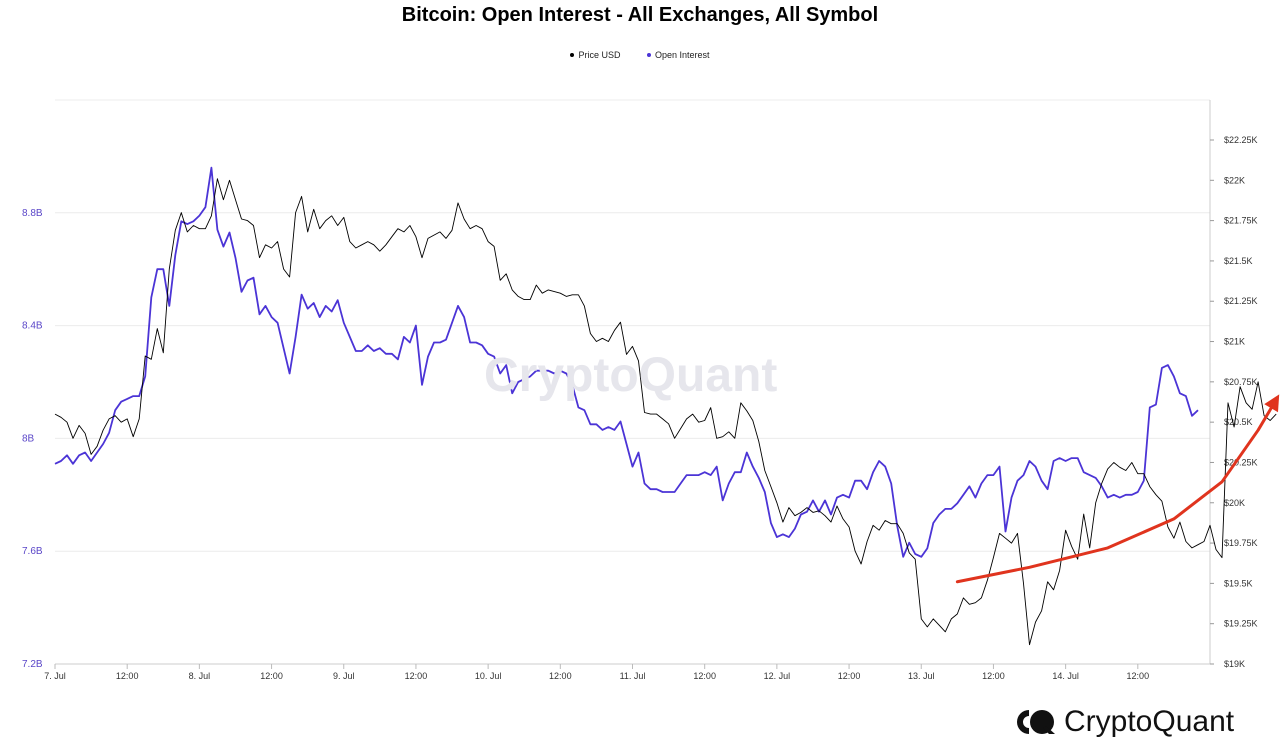 The height and width of the screenshot is (746, 1280). I want to click on y-left-tick-label: 8B, so click(28, 438).